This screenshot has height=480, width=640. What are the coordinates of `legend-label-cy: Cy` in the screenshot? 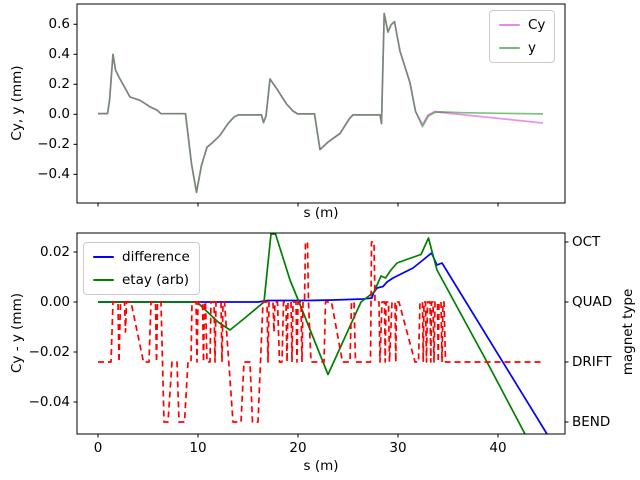 It's located at (537, 25).